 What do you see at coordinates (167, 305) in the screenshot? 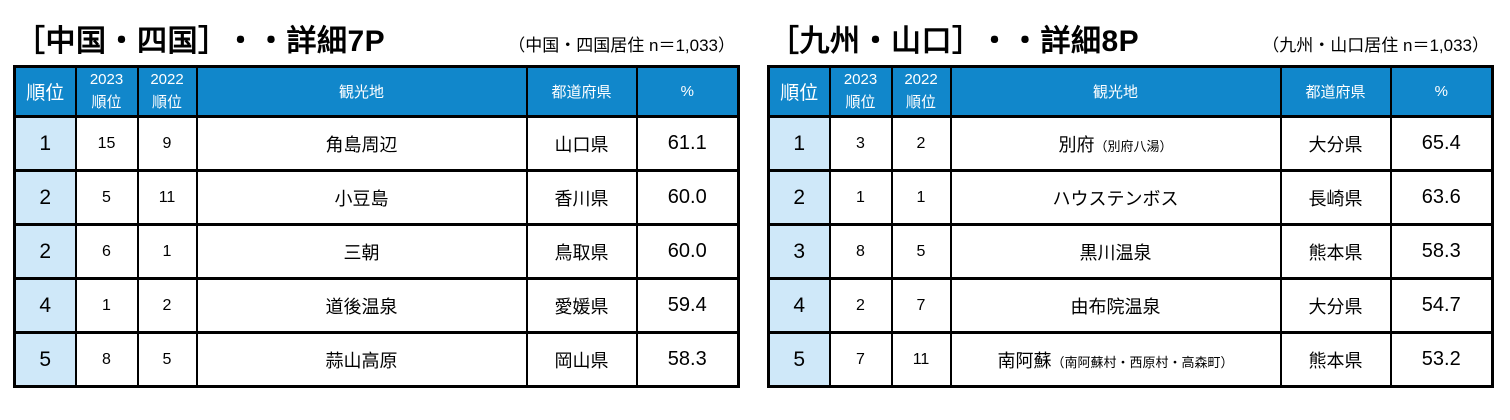
I see `rank-2022-cell: 2` at bounding box center [167, 305].